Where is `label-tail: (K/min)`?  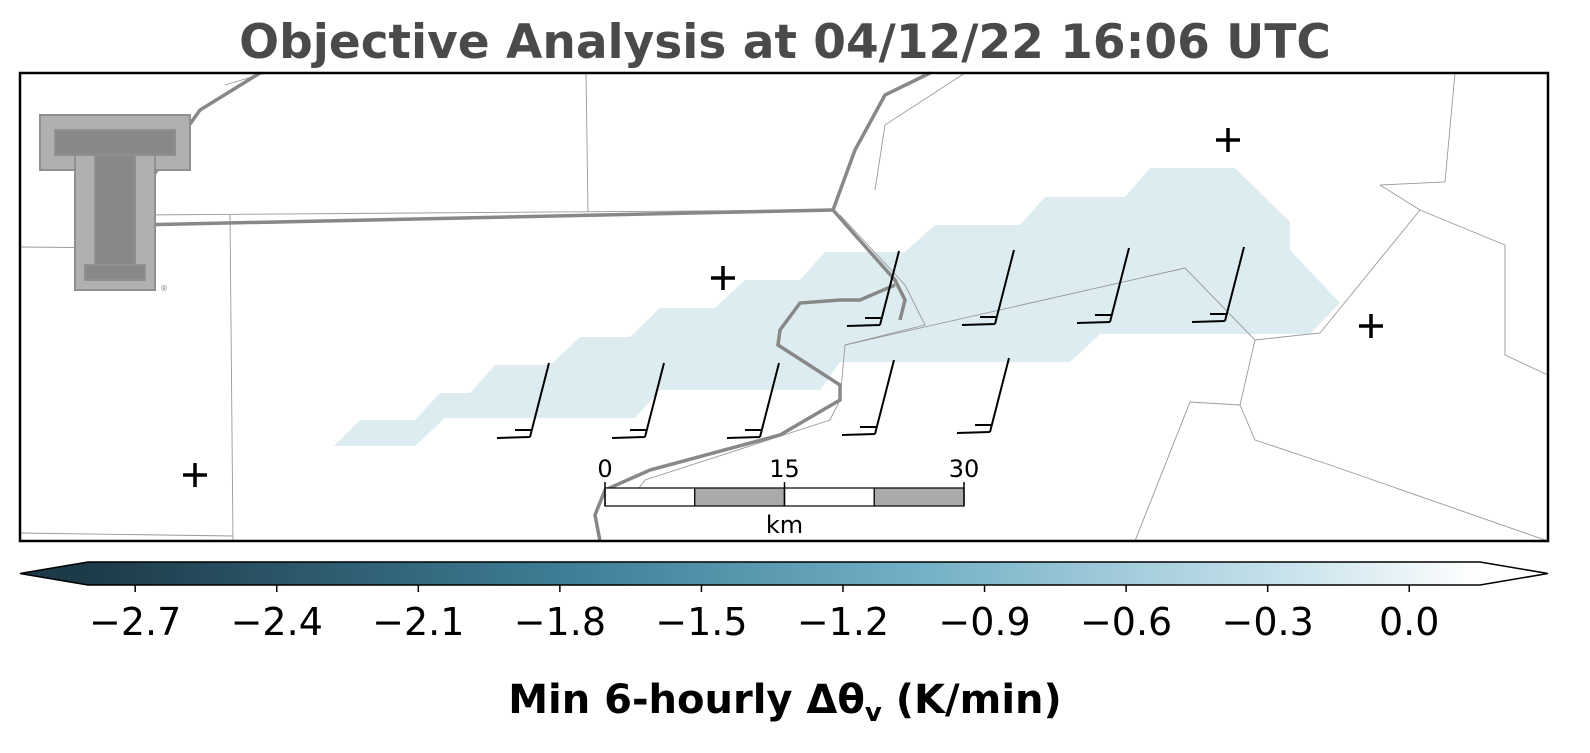
label-tail: (K/min) is located at coordinates (972, 700).